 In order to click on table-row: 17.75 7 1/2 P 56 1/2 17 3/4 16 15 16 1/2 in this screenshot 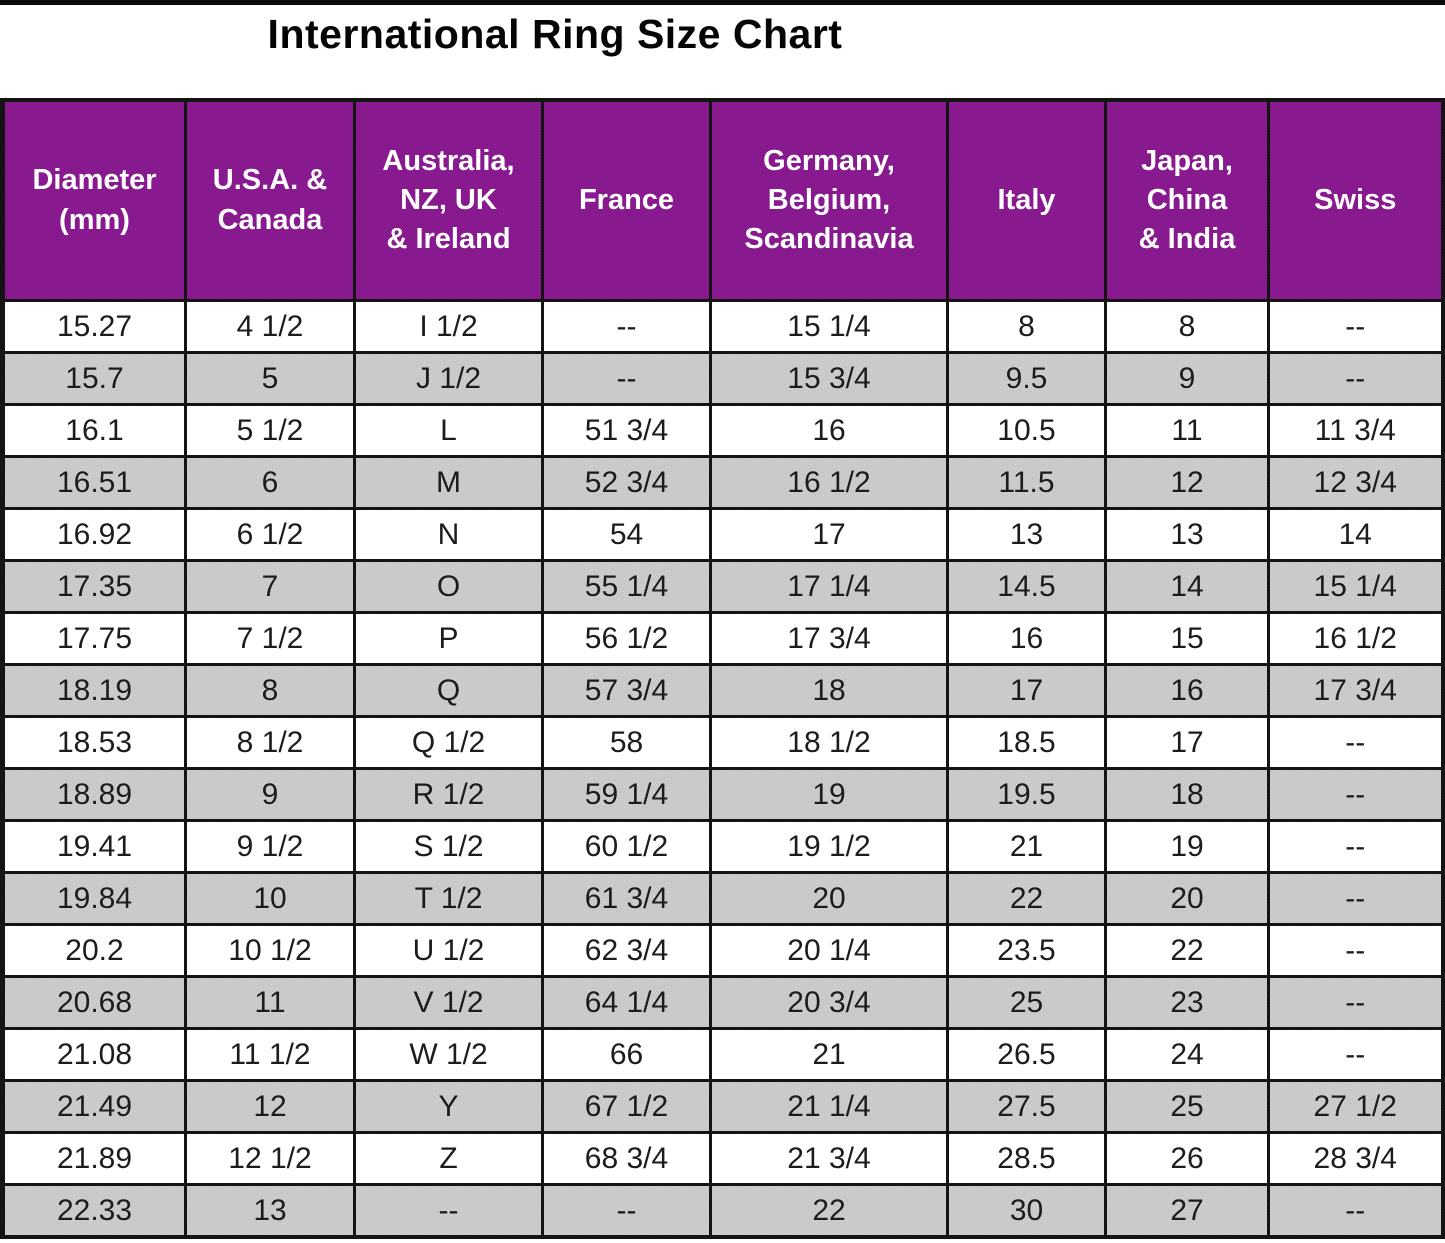, I will do `click(722, 638)`.